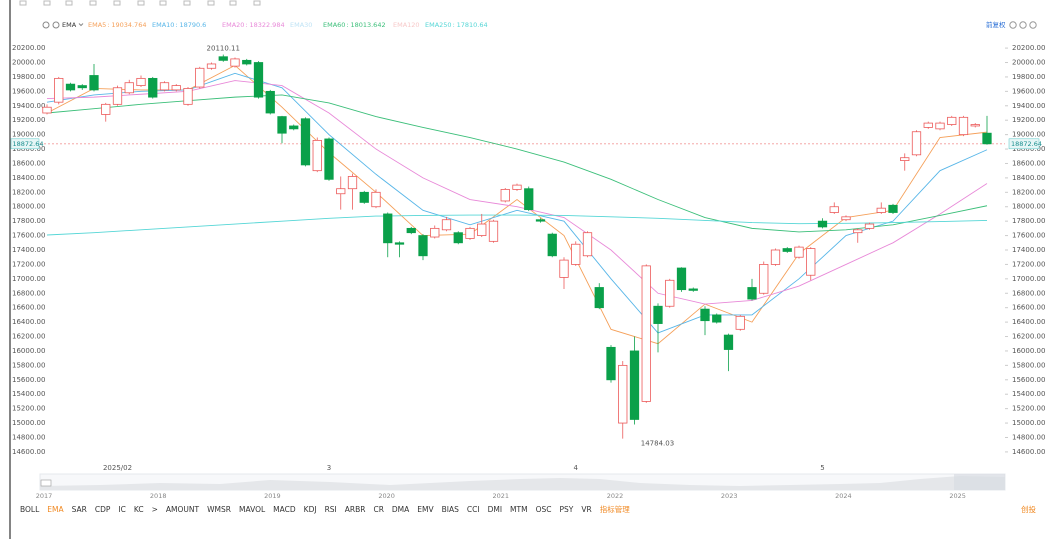 The height and width of the screenshot is (539, 1056). What do you see at coordinates (25, 144) in the screenshot?
I see `last-price-tag` at bounding box center [25, 144].